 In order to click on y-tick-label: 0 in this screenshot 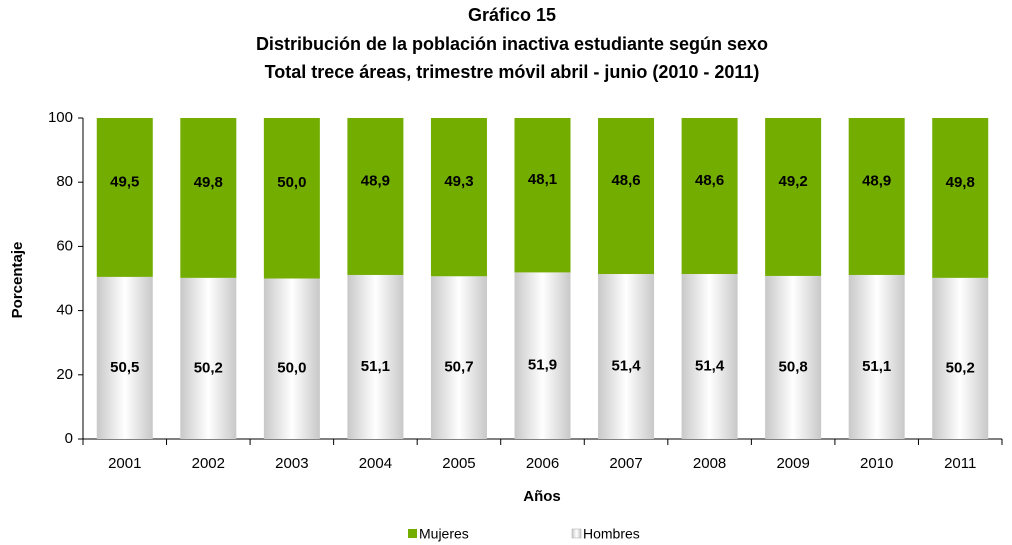, I will do `click(69, 438)`.